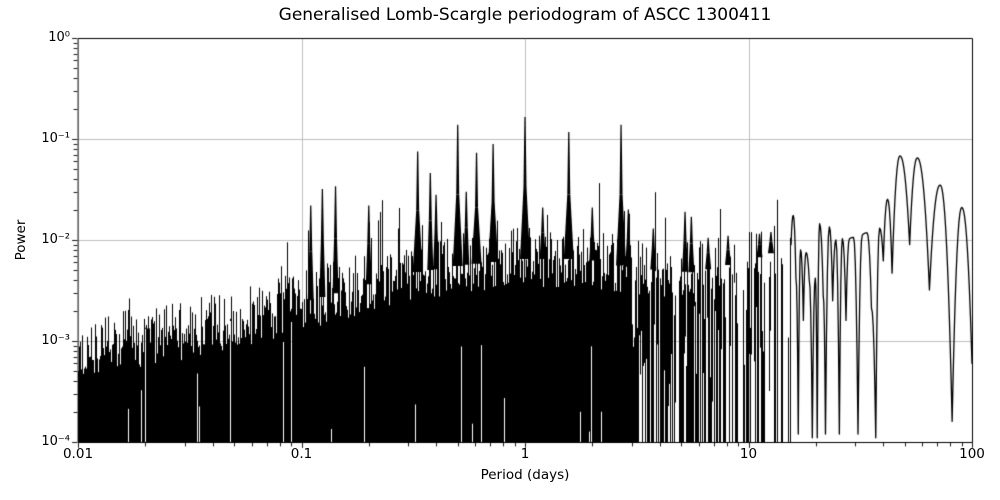  I want to click on y-tick-label: 10⁰, so click(59, 37).